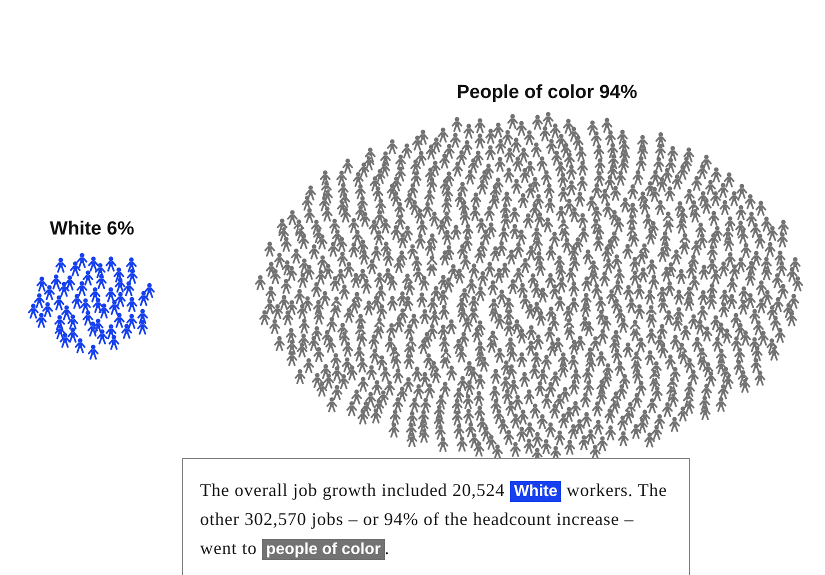  What do you see at coordinates (120, 229) in the screenshot?
I see `data-label: 6%` at bounding box center [120, 229].